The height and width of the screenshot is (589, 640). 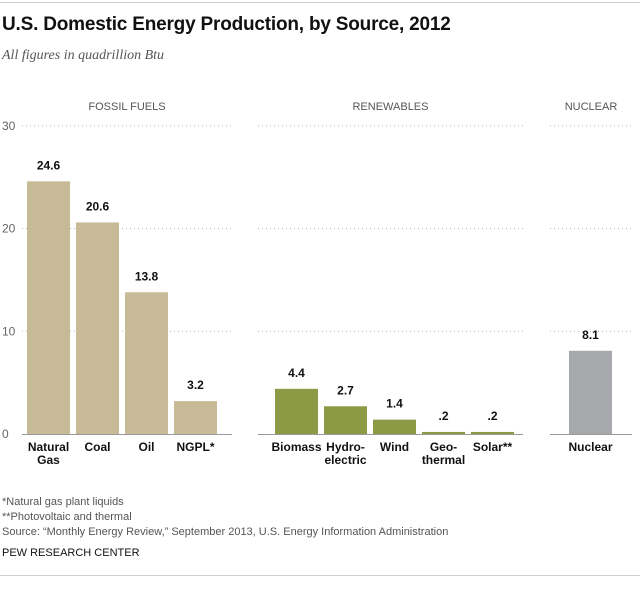 I want to click on data-label: 1.4, so click(x=394, y=404).